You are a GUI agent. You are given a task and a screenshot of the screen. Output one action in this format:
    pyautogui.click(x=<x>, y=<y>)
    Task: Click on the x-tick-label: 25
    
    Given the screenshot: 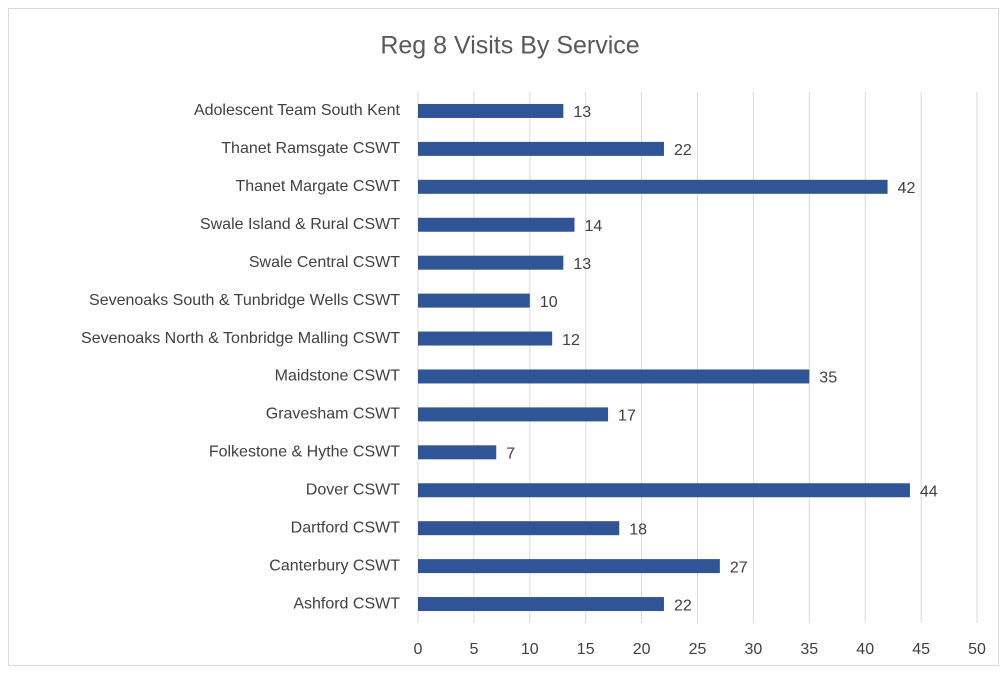 What is the action you would take?
    pyautogui.click(x=698, y=649)
    